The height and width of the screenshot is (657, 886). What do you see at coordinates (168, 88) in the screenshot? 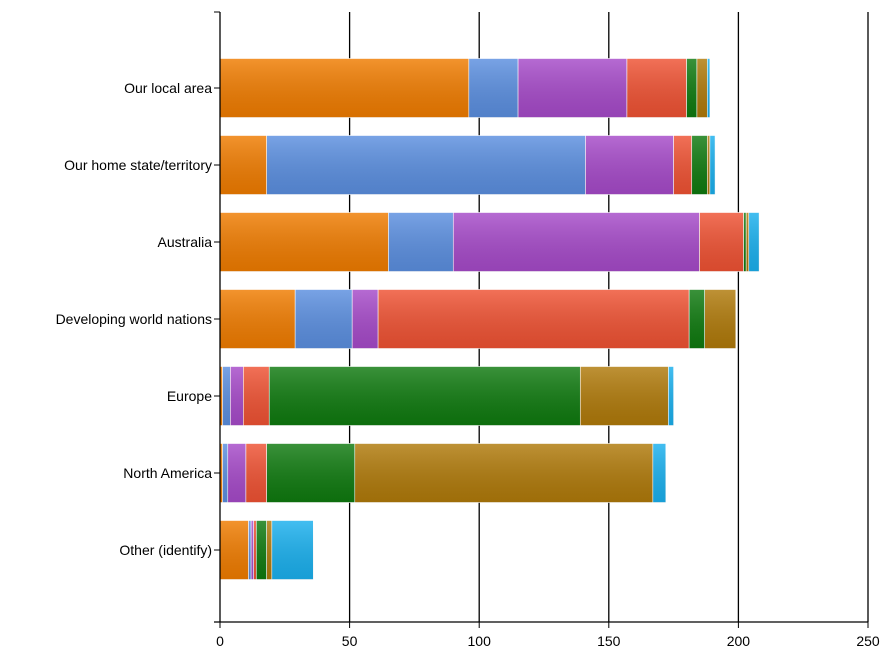
I see `category-label: Our local area` at bounding box center [168, 88].